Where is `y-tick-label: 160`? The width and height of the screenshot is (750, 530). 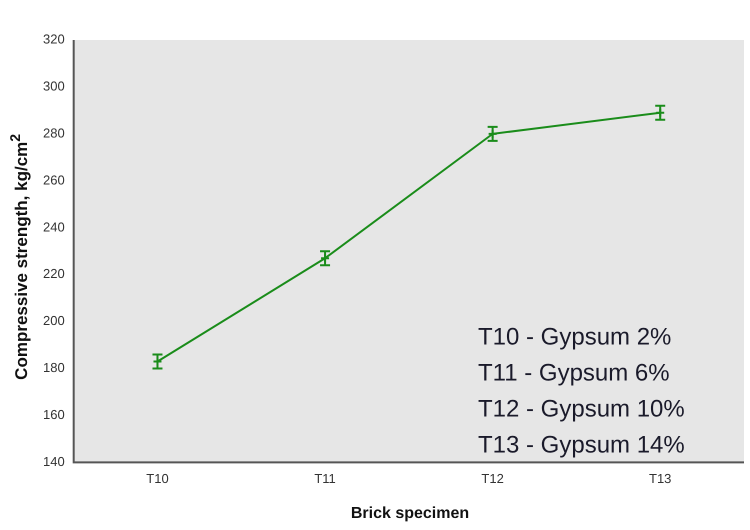 y-tick-label: 160 is located at coordinates (53, 414).